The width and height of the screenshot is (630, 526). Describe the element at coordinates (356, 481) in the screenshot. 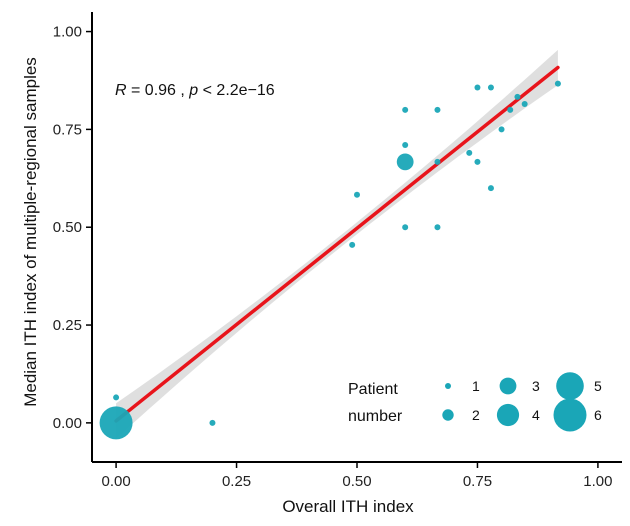

I see `x-tick-label: 0.50` at that location.